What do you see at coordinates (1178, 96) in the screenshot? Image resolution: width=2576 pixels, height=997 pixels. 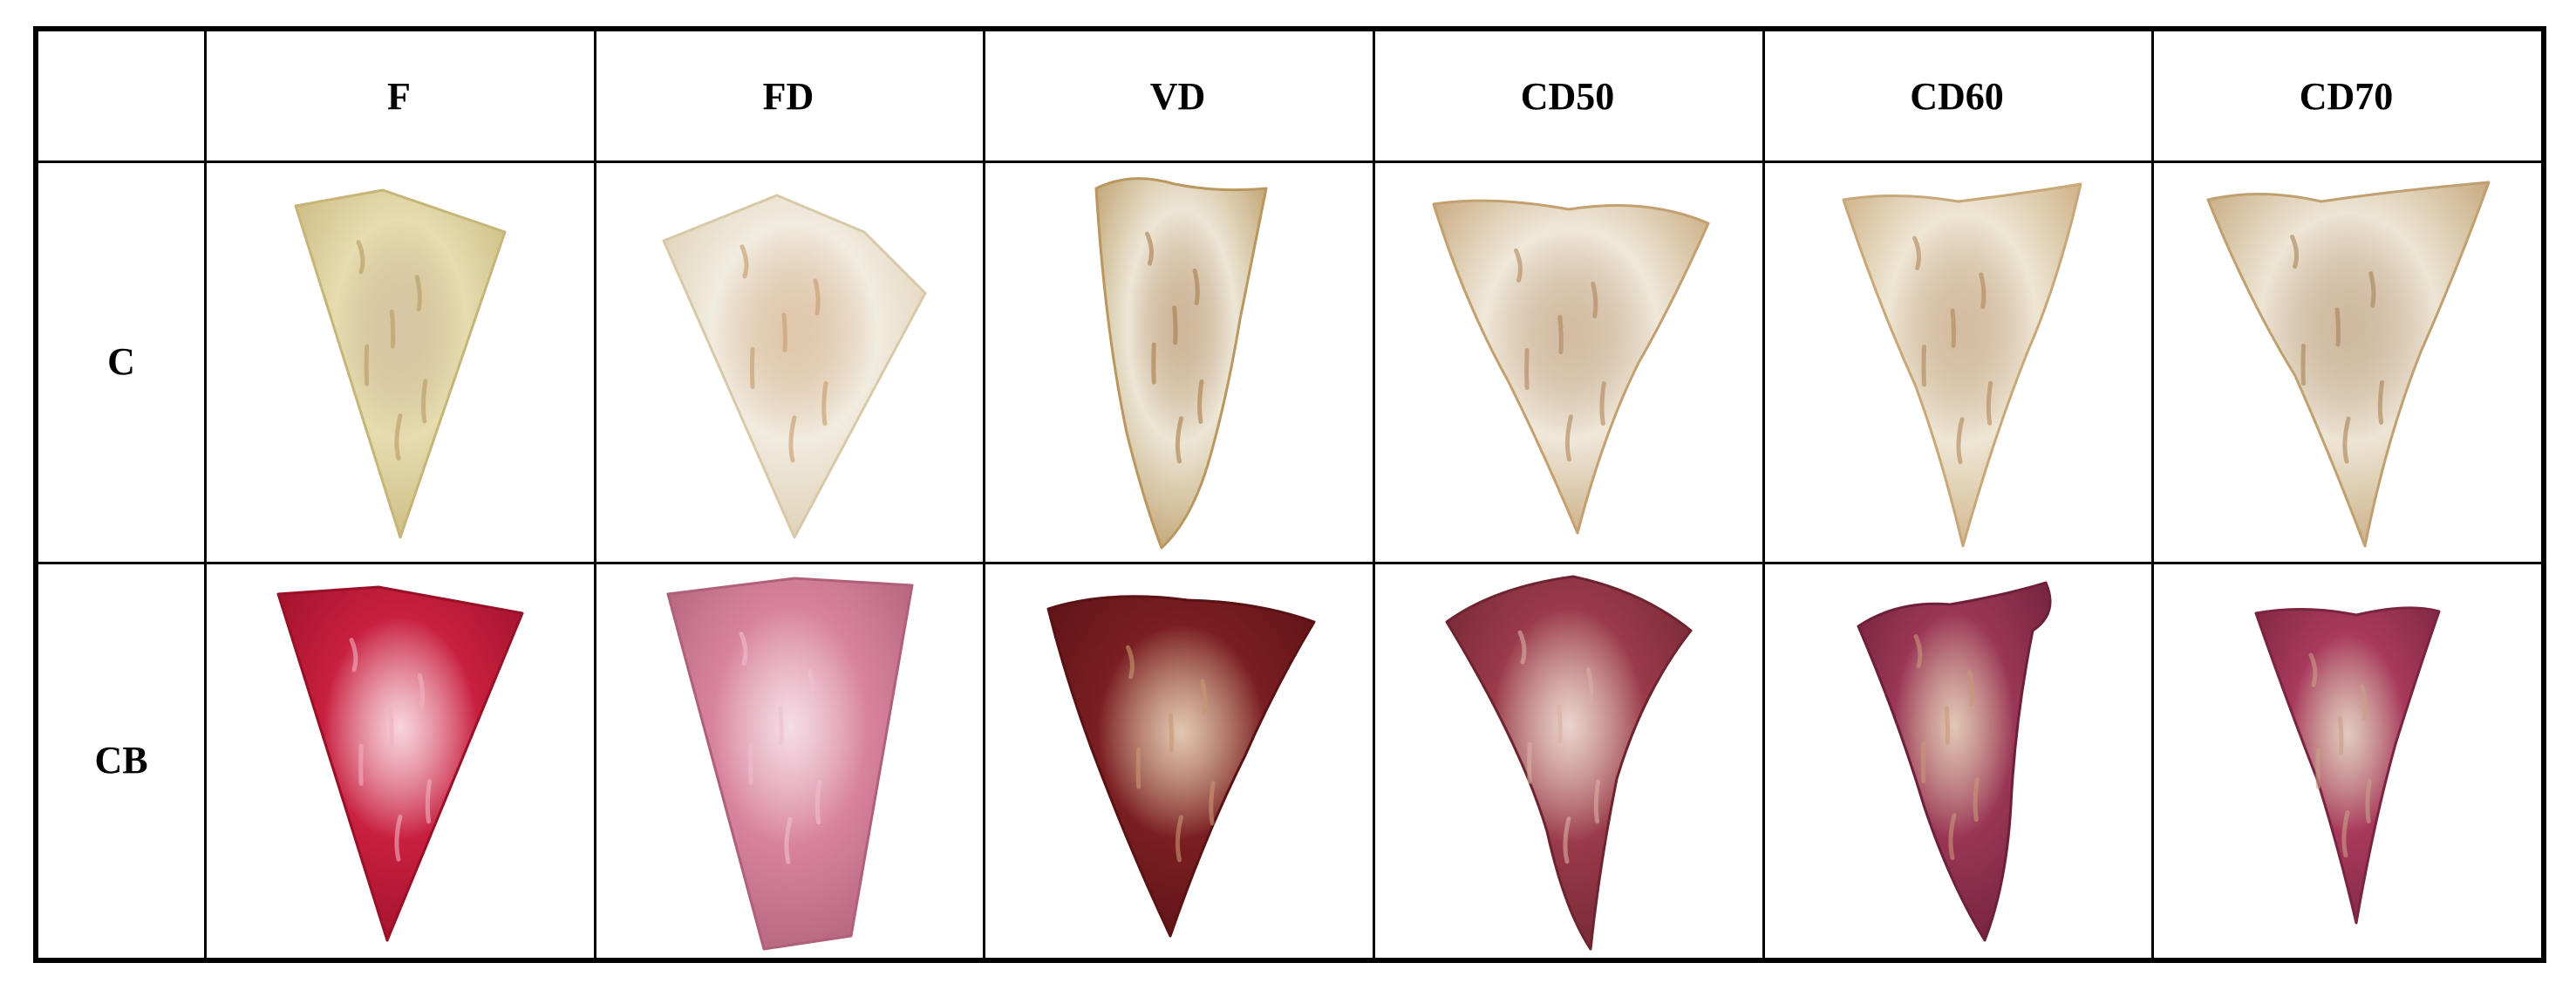 I see `column-header-vd: VD` at bounding box center [1178, 96].